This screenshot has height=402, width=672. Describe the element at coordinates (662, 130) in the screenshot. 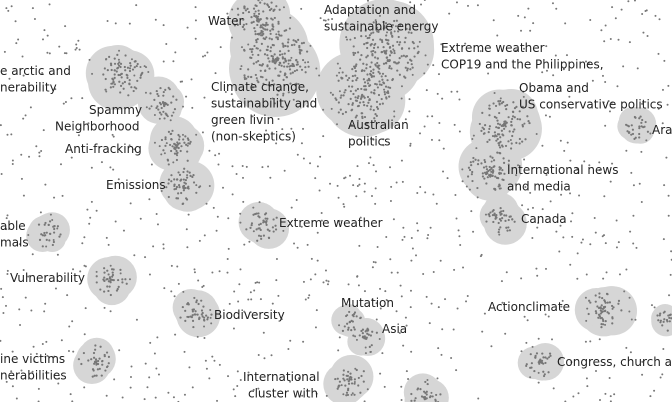

I see `cluster-label: Ara` at that location.